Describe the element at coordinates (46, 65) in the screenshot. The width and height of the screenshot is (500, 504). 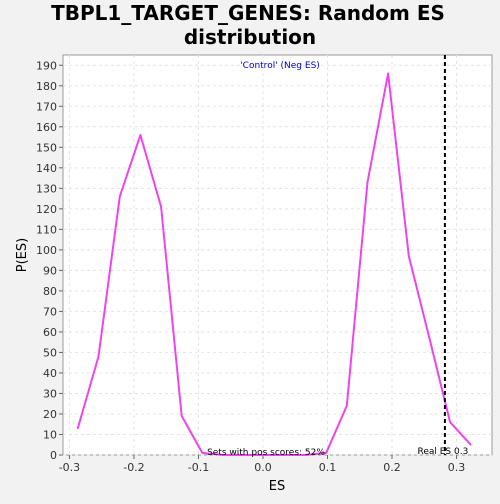
I see `y-tick-label: 190` at that location.